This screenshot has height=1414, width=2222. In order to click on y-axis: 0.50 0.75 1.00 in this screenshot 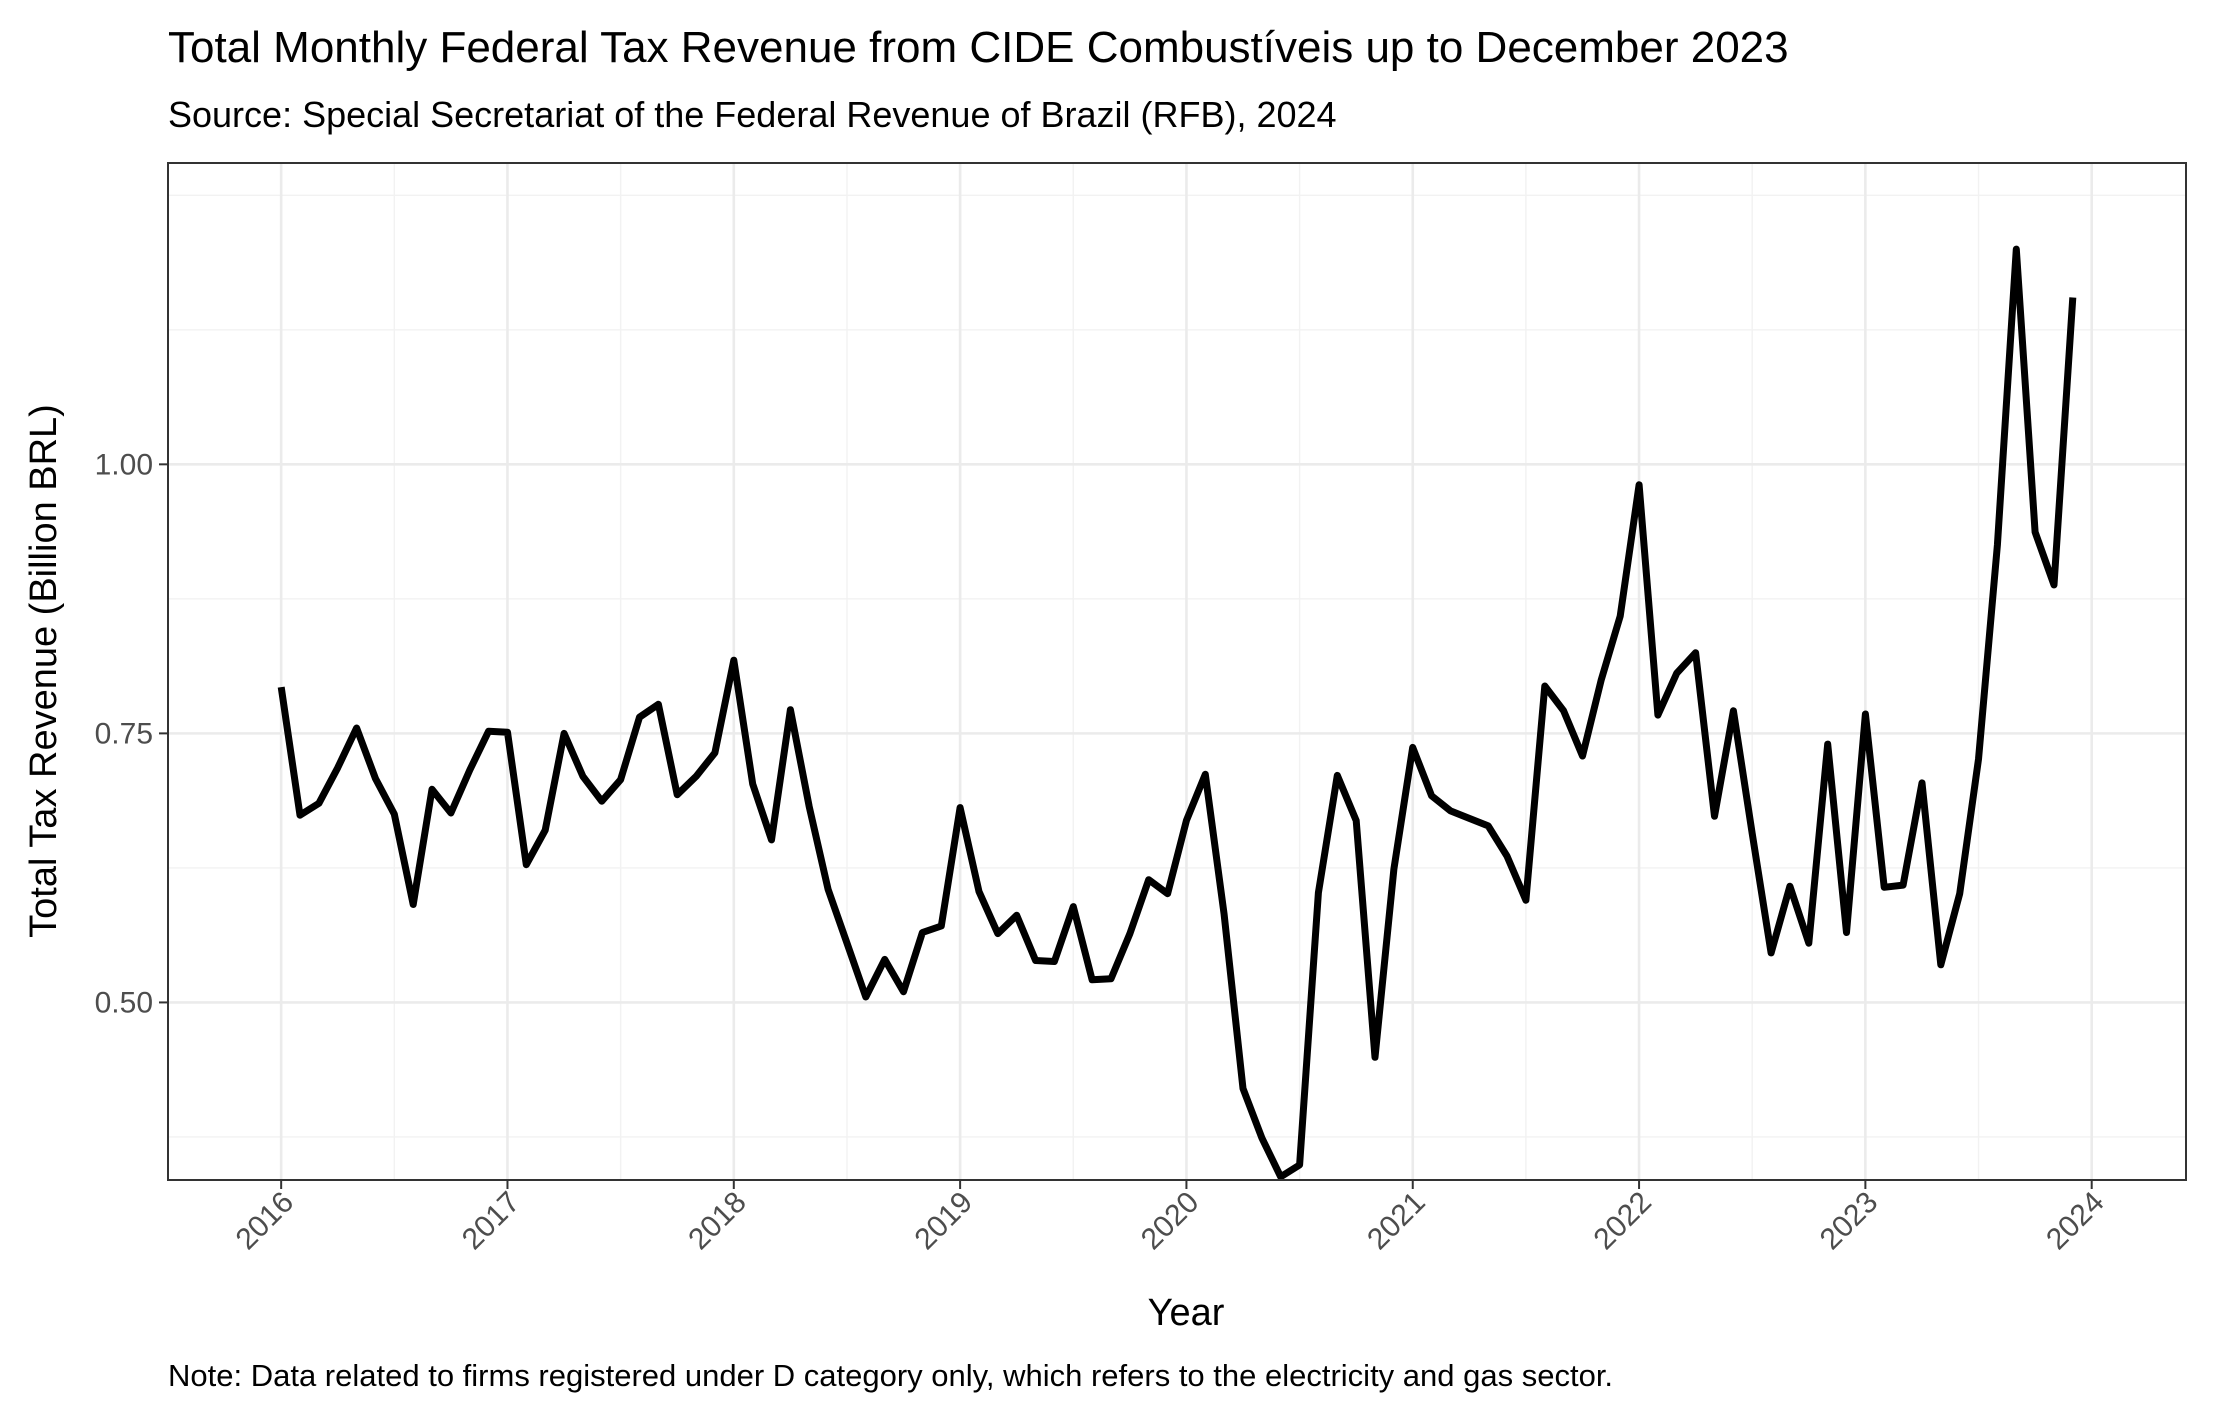, I will do `click(131, 733)`.